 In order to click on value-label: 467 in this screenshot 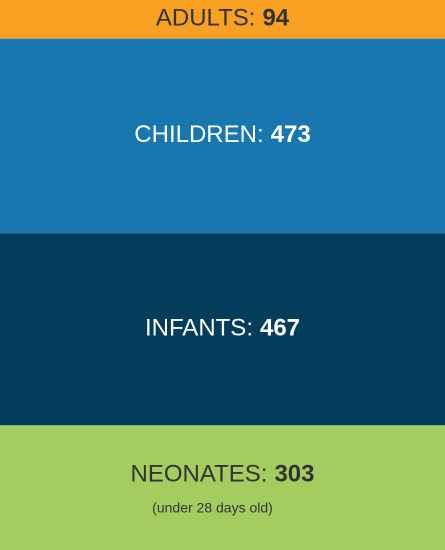, I will do `click(280, 328)`.